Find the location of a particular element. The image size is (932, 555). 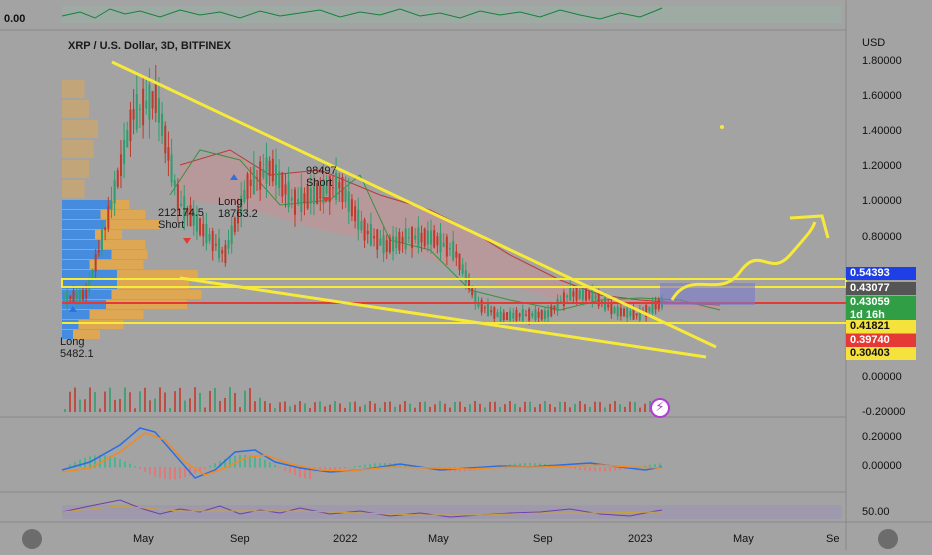

top-oscillator-band is located at coordinates (452, 14).